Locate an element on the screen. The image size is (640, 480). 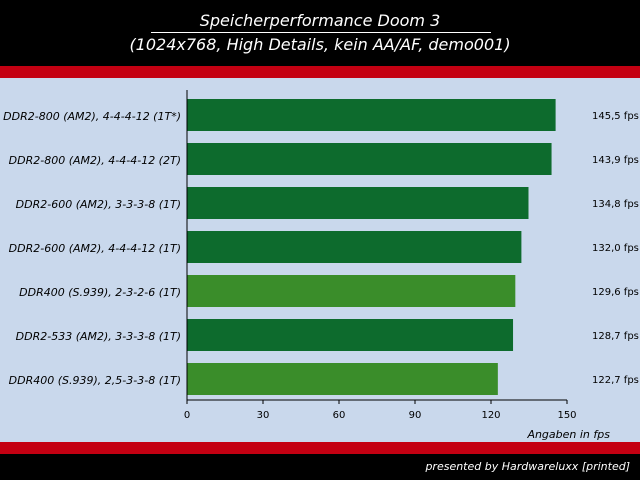
x-axis-label: Angaben in fps is located at coordinates (568, 434).